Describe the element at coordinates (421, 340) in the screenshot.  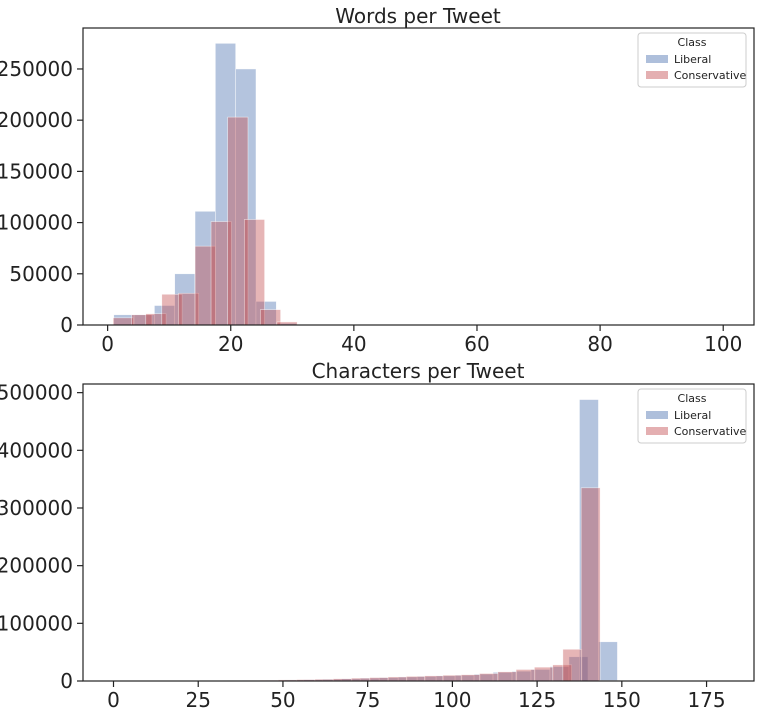
I see `x-axis-ticks: 0 20 40 60 80 100` at that location.